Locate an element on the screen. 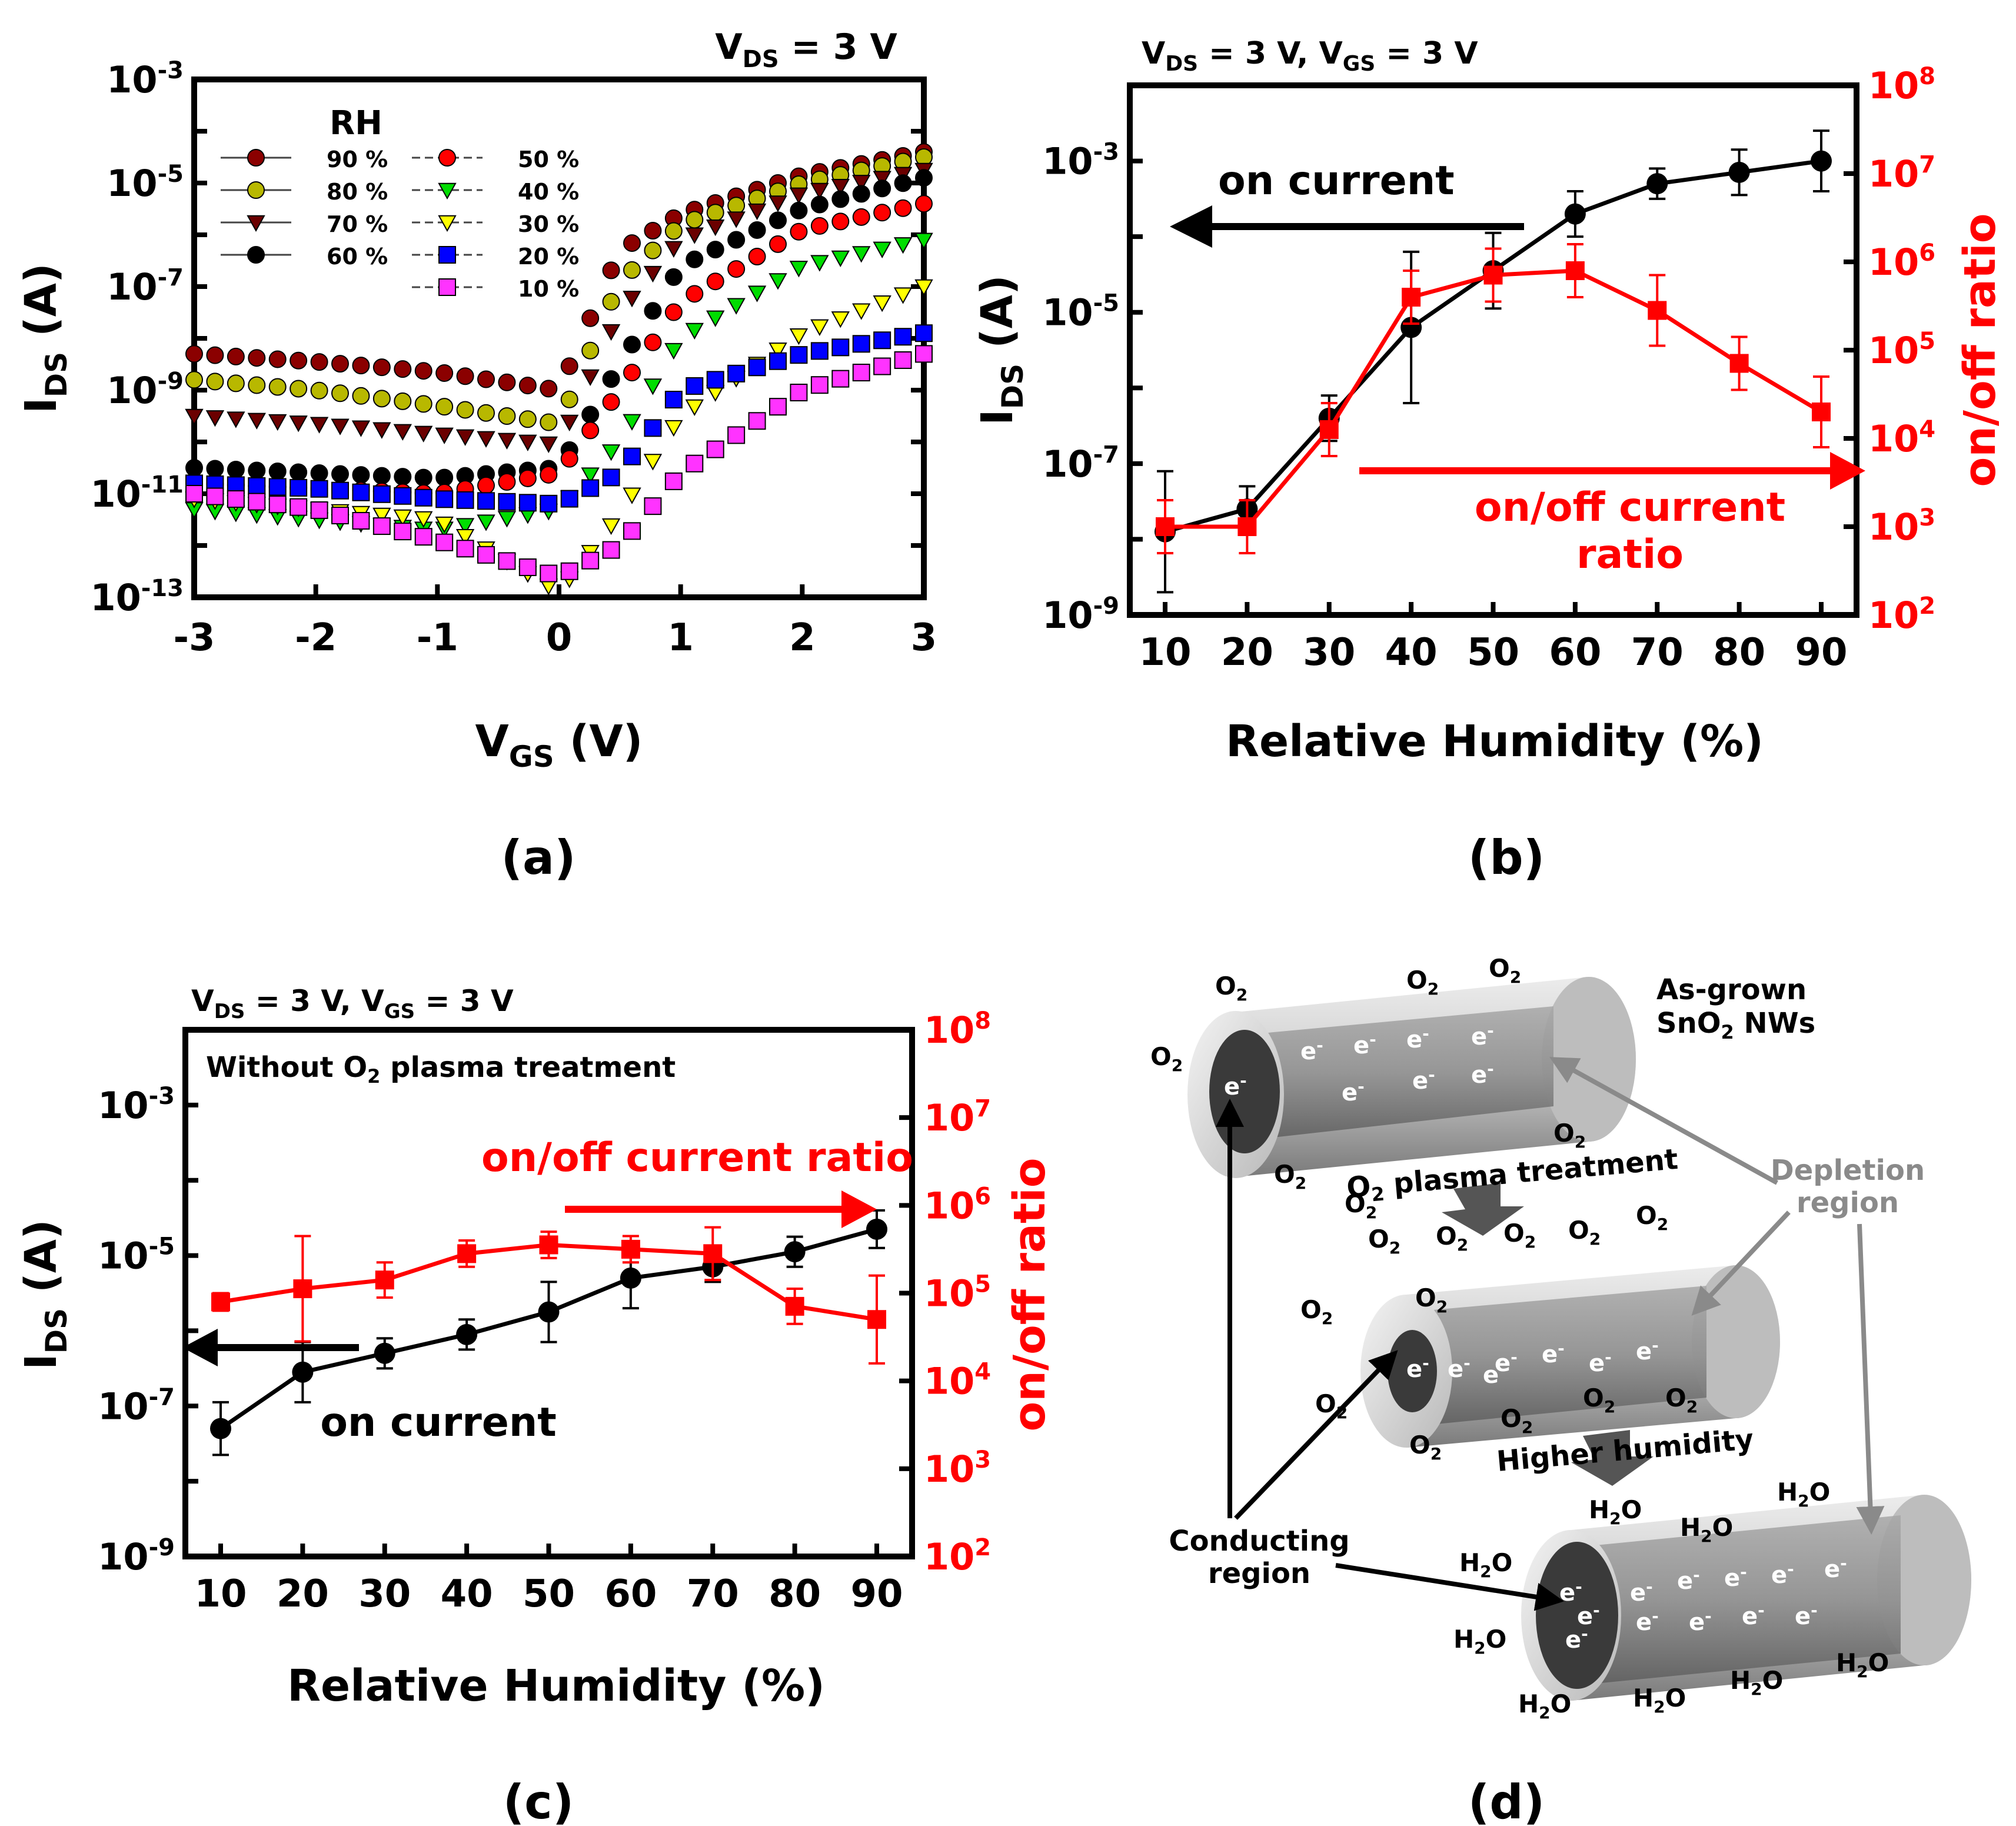  panel-c-inset-text: Without O2 plasma treatment is located at coordinates (441, 1069).